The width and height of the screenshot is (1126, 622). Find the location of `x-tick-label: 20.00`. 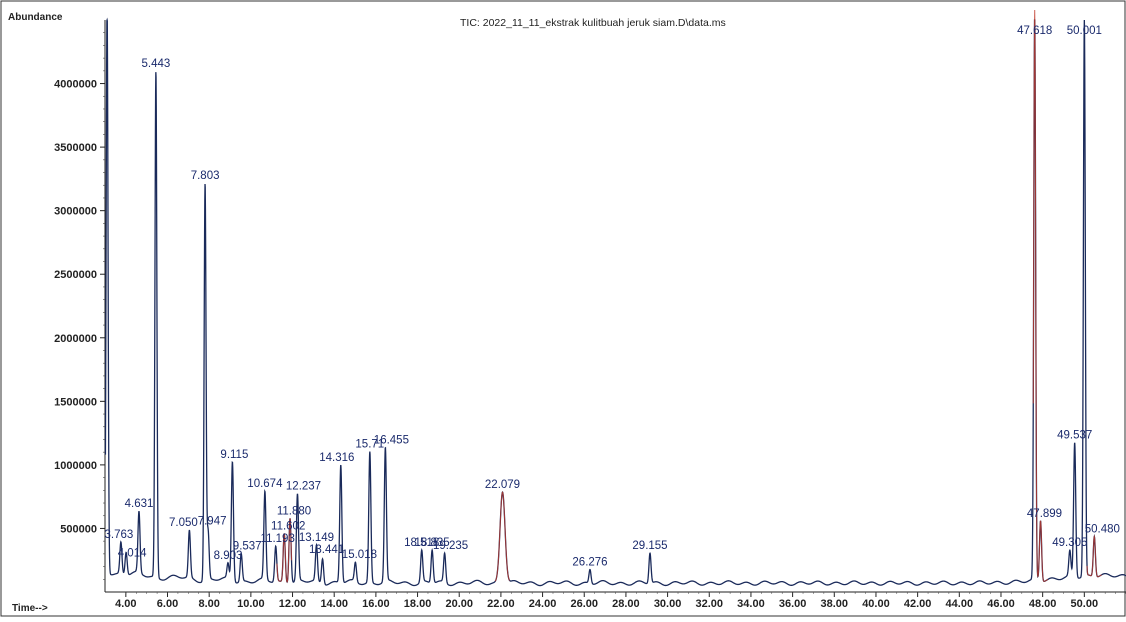

x-tick-label: 20.00 is located at coordinates (459, 604).